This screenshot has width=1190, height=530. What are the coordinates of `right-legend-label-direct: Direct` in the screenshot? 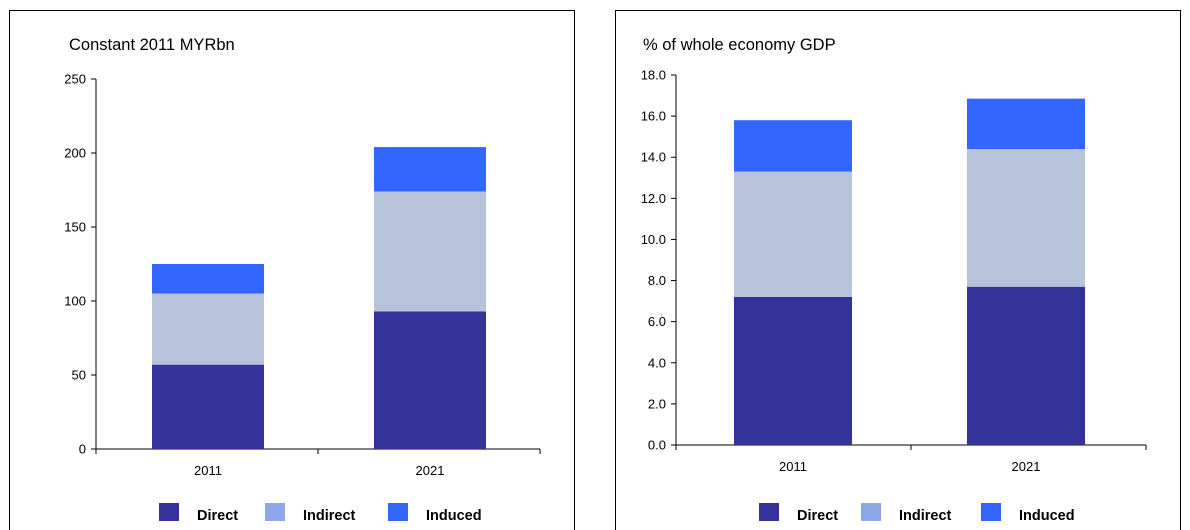 It's located at (817, 514).